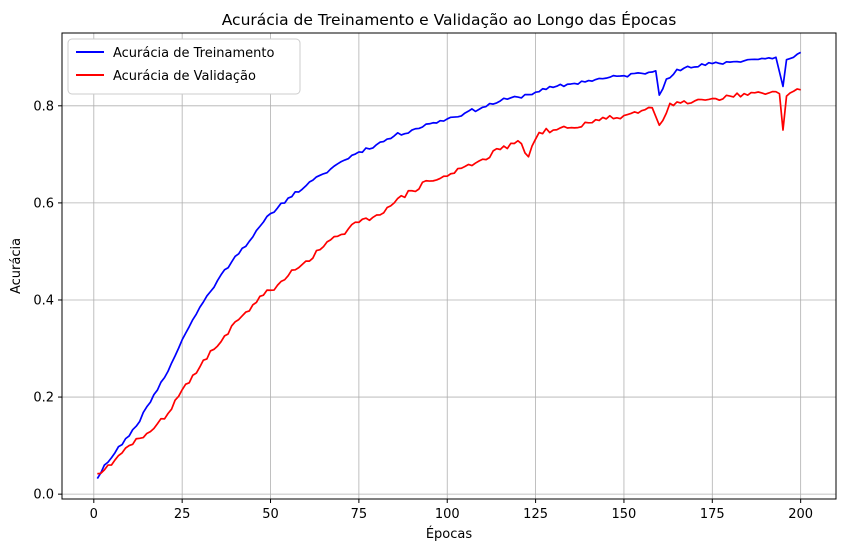 Image resolution: width=846 pixels, height=552 pixels. What do you see at coordinates (359, 514) in the screenshot?
I see `x-tick-label: 75` at bounding box center [359, 514].